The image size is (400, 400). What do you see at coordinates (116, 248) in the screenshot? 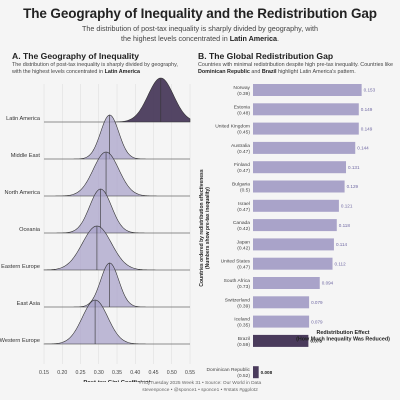
I see `ridge-eastern-europe` at bounding box center [116, 248].